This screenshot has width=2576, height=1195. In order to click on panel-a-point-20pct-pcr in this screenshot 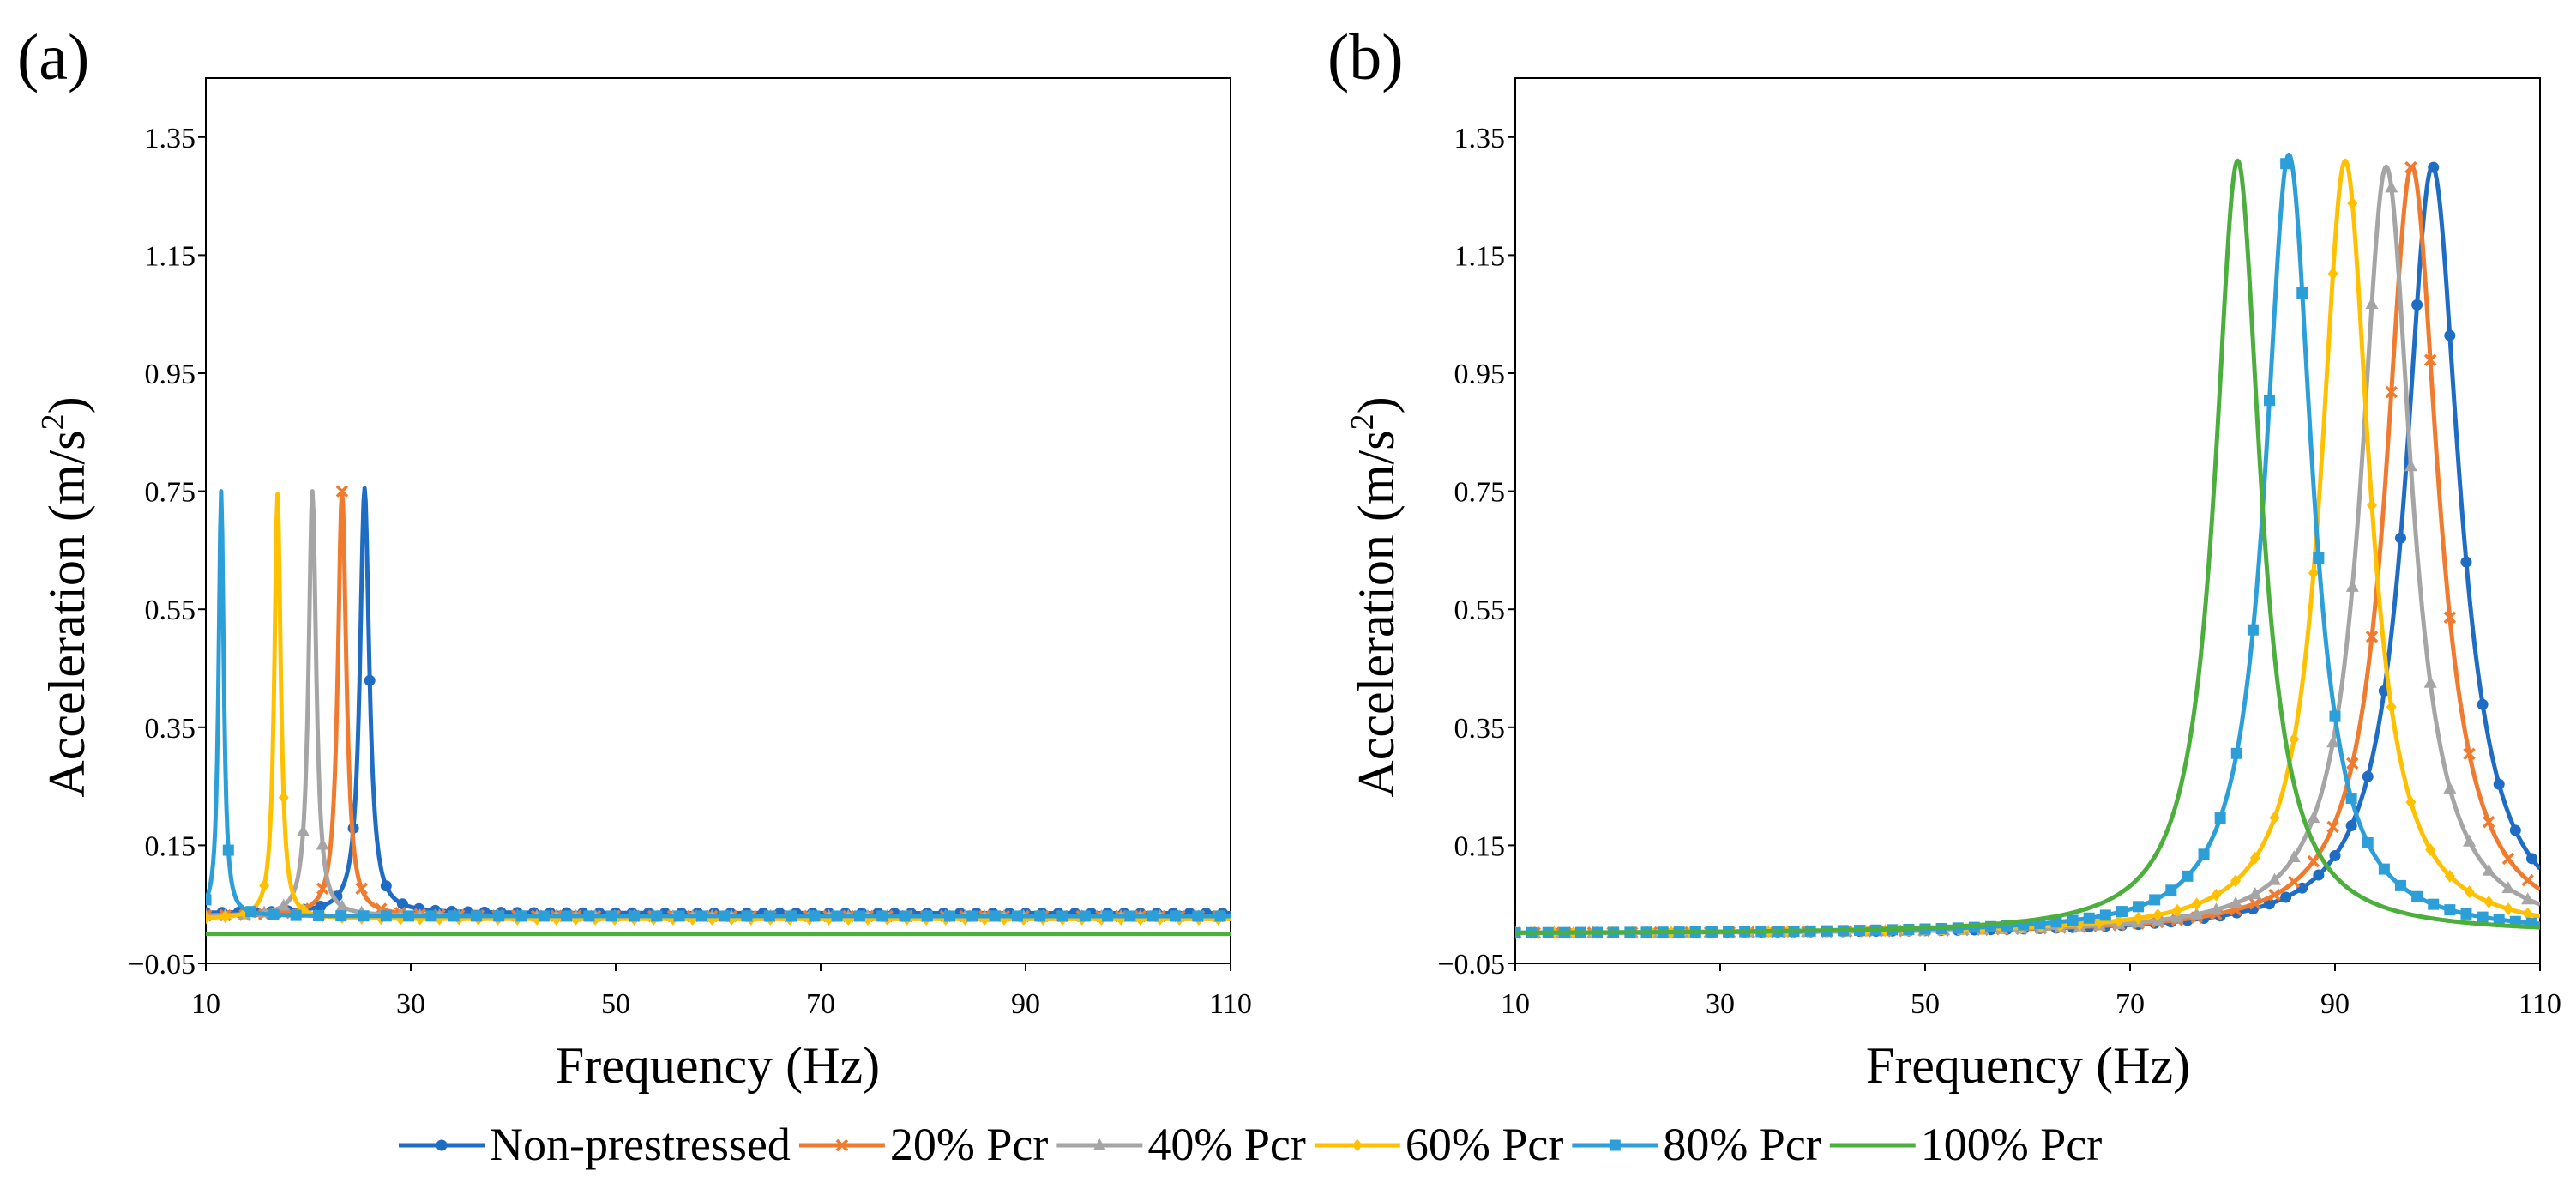, I will do `click(322, 889)`.